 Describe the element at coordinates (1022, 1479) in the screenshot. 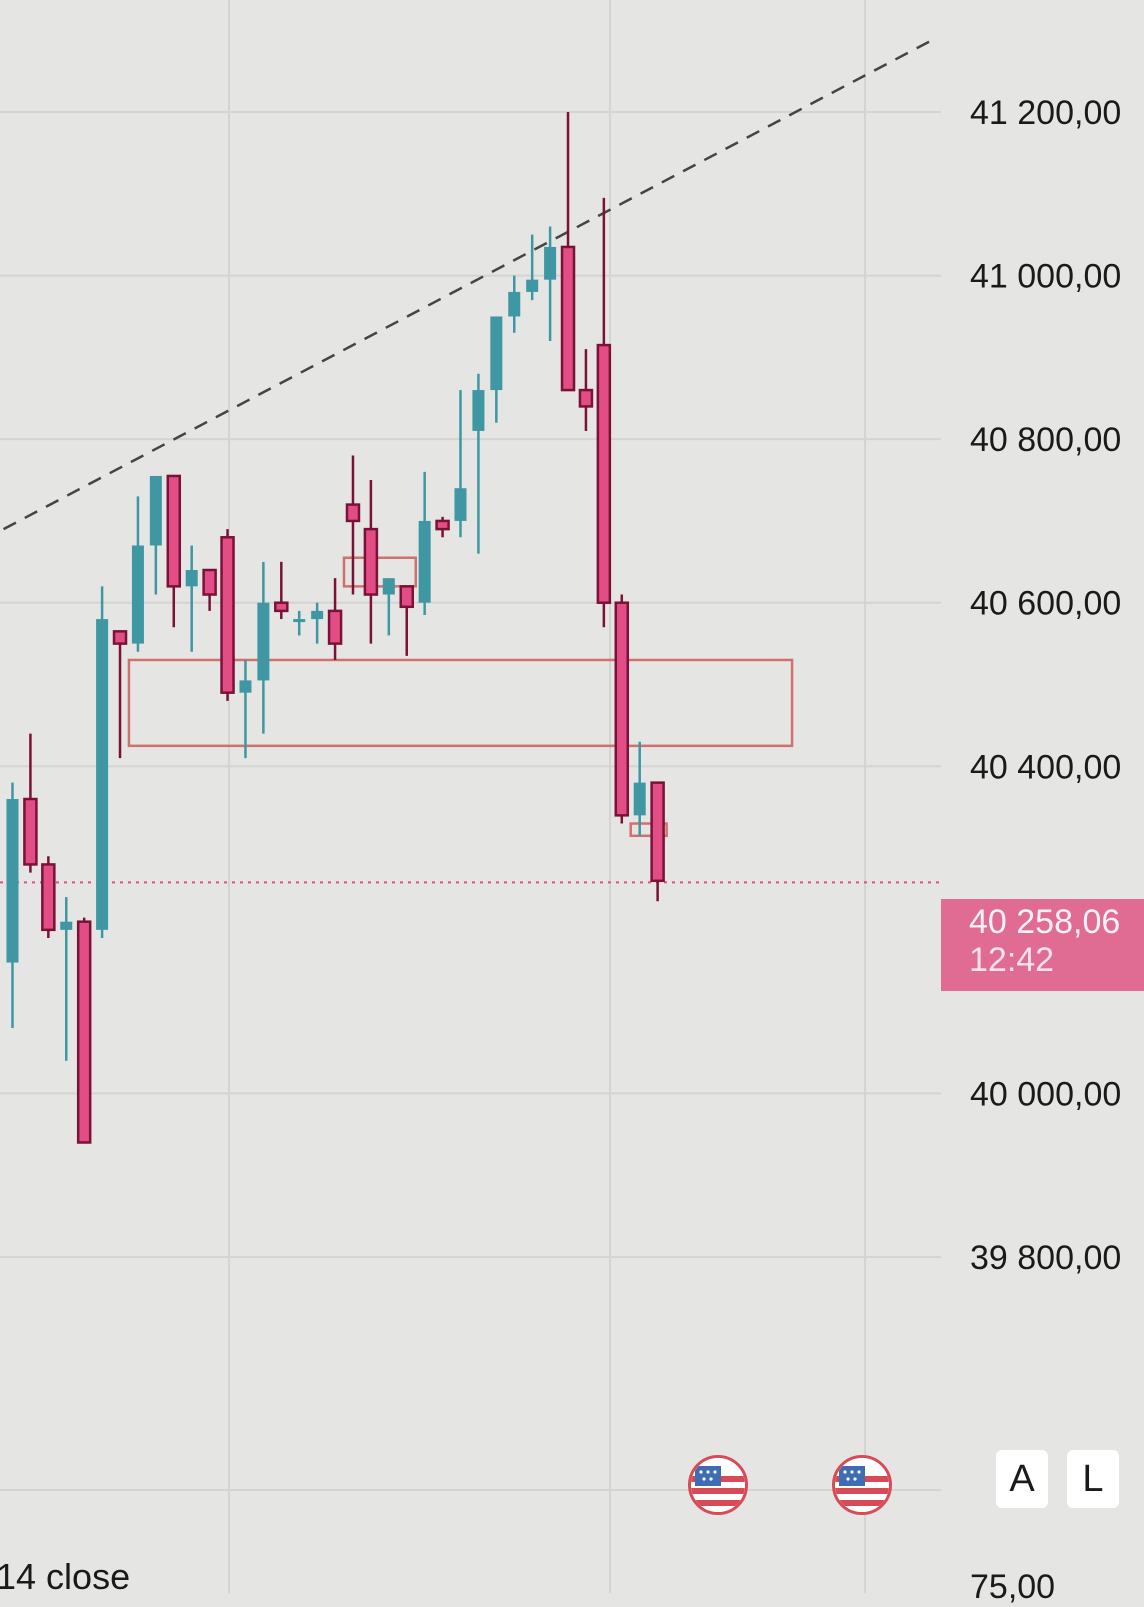

I see `auto-scale-button: A` at that location.